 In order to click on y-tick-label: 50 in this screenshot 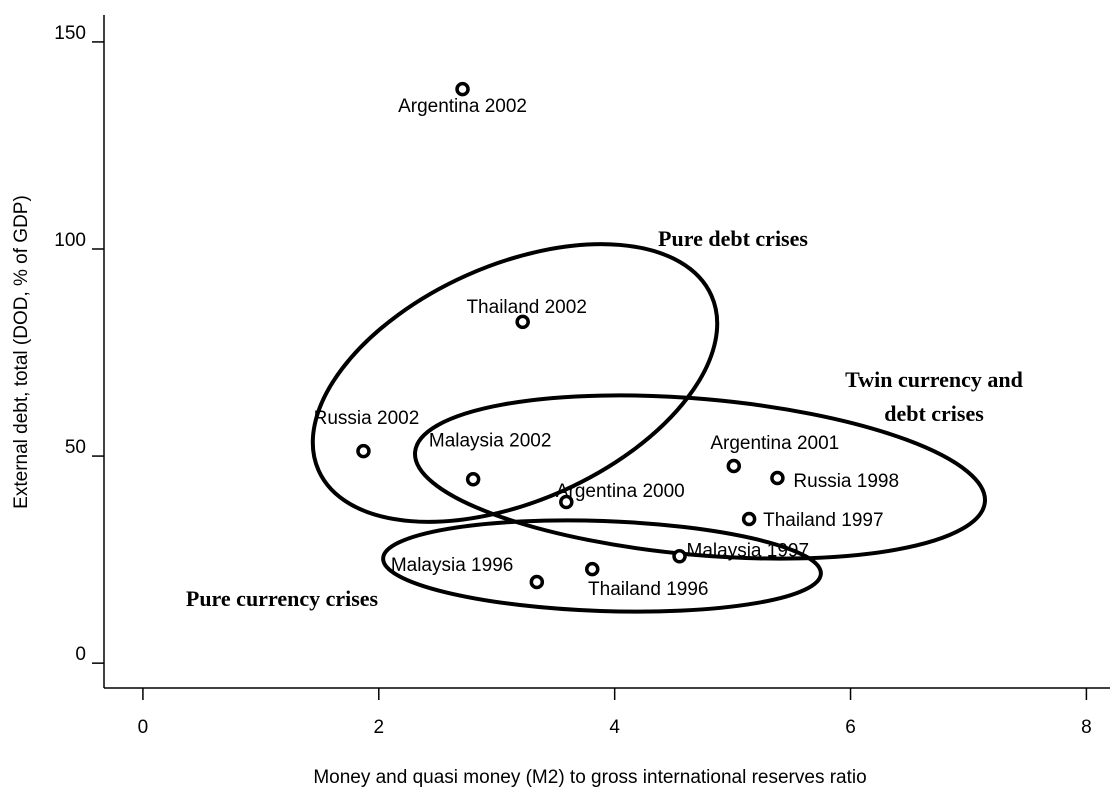, I will do `click(75, 447)`.